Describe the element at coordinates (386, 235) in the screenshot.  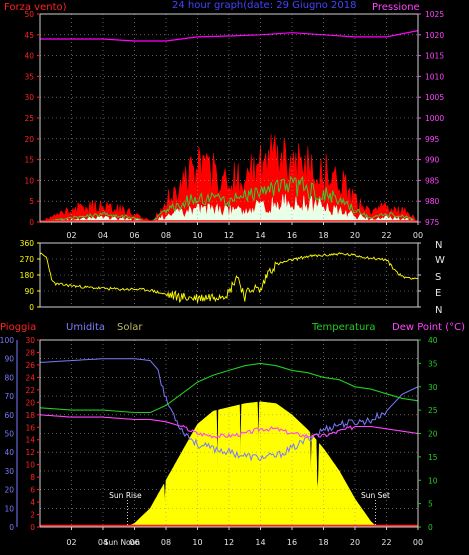
I see `panel1-xtick-label: 22` at that location.